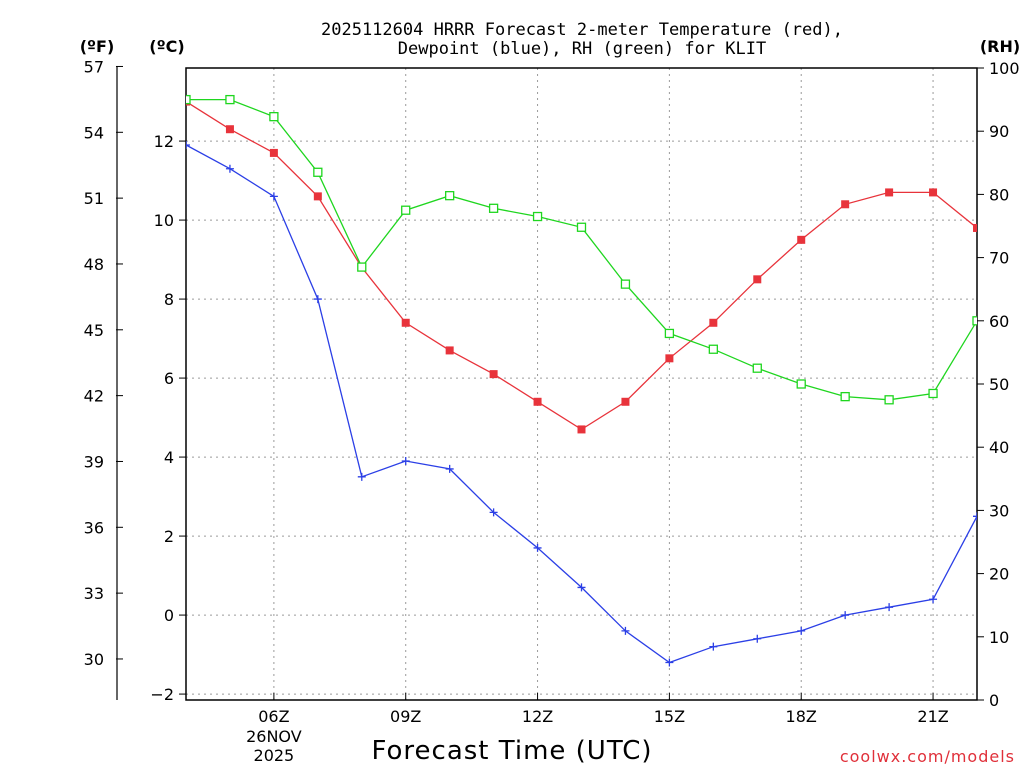  I want to click on fahrenheit-unit-label: (ºF), so click(97, 46).